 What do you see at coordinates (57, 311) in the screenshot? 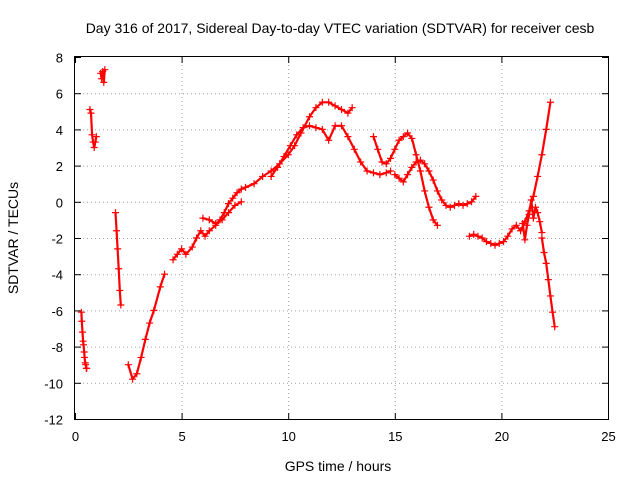
I see `y-tick-label: -6` at bounding box center [57, 311].